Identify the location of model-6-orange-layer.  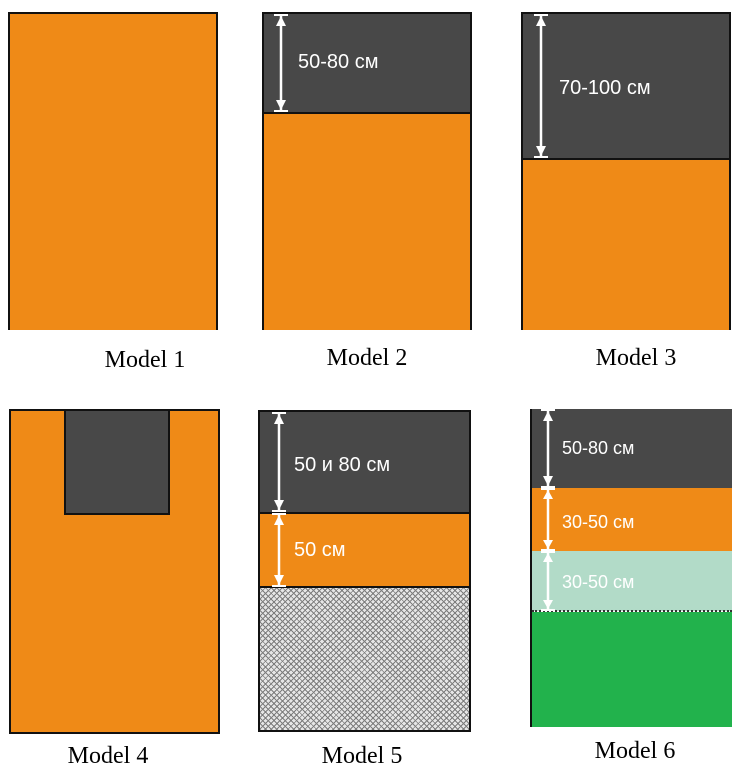
(632, 519).